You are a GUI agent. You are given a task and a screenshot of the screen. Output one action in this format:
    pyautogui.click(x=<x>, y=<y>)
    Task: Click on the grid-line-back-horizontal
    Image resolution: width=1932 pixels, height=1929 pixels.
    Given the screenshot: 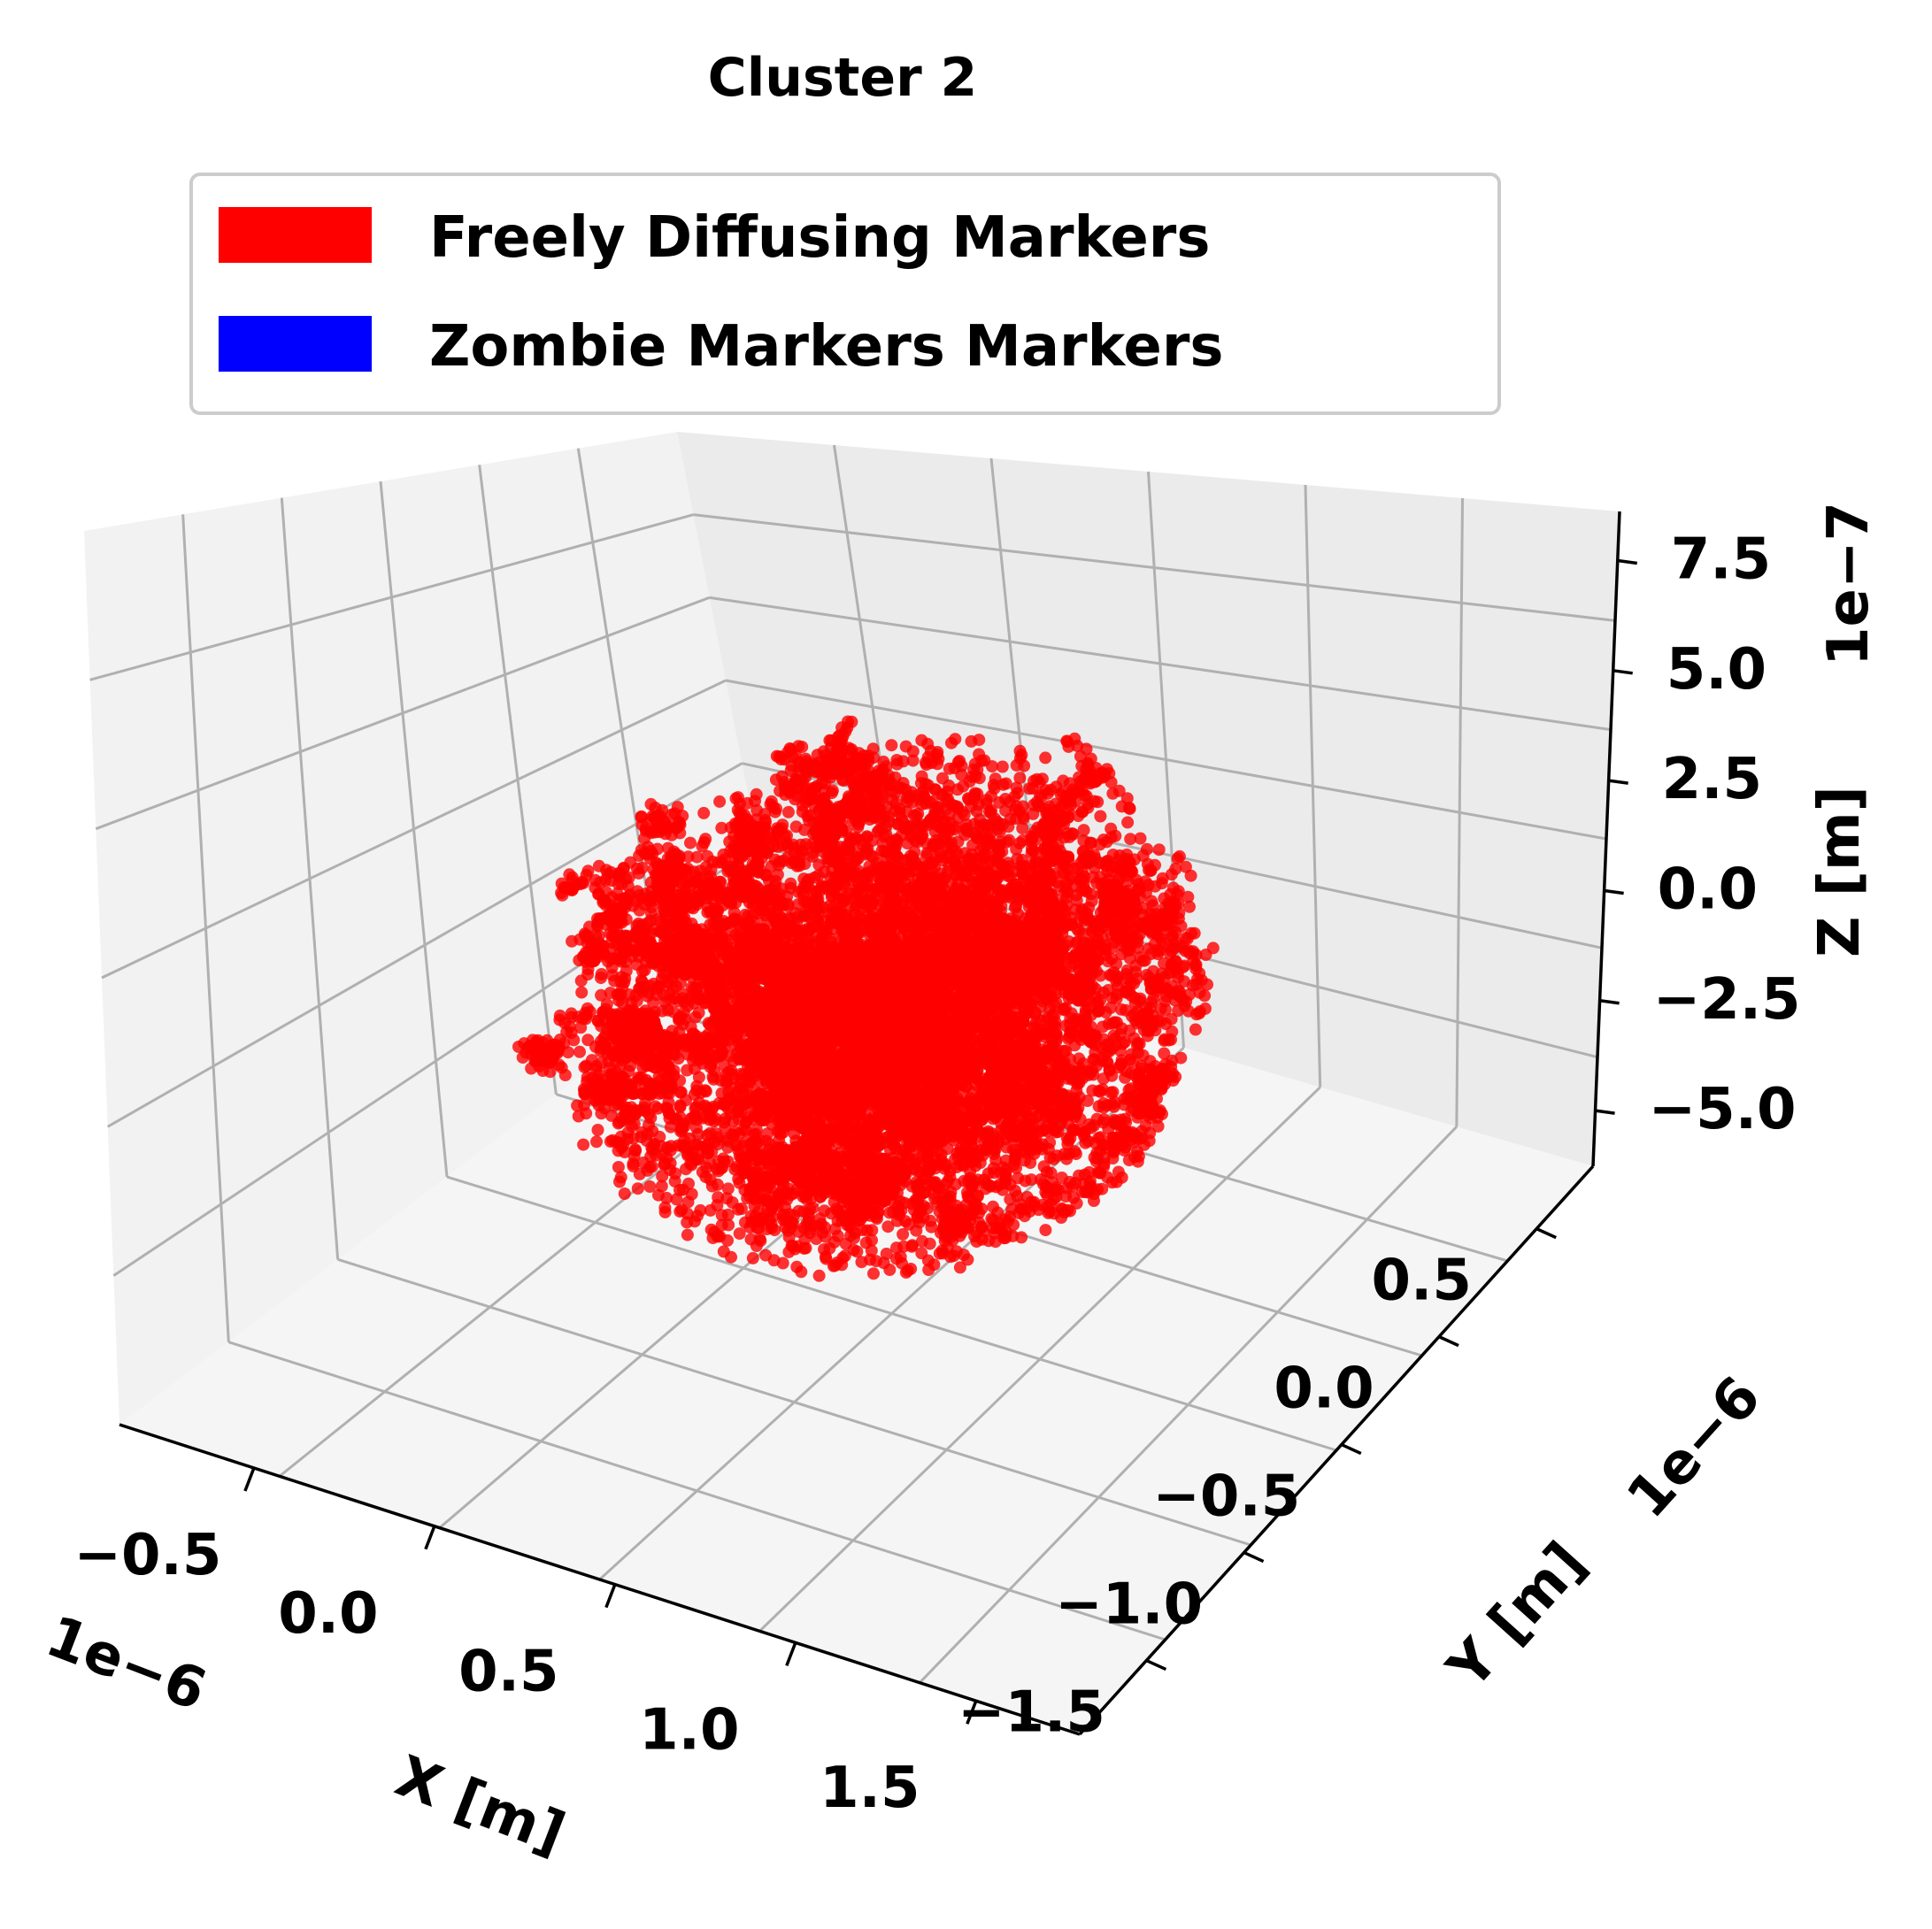 What is the action you would take?
    pyautogui.click(x=1155, y=567)
    